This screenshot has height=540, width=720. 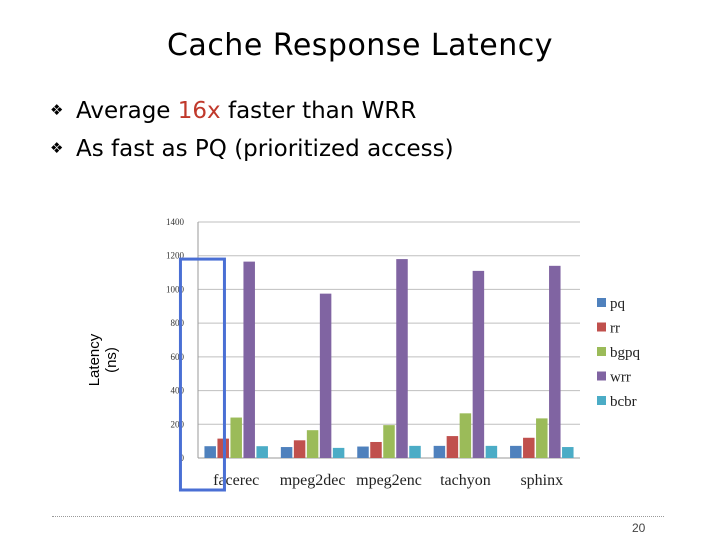 What do you see at coordinates (265, 149) in the screenshot?
I see `bullet-2-text: As fast as PQ (prioritized access)` at bounding box center [265, 149].